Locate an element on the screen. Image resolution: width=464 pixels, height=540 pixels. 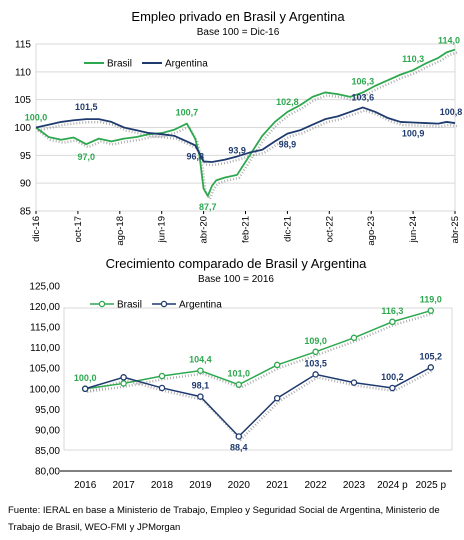
chart2-y-tick-label: 120,00 is located at coordinates (44, 307).